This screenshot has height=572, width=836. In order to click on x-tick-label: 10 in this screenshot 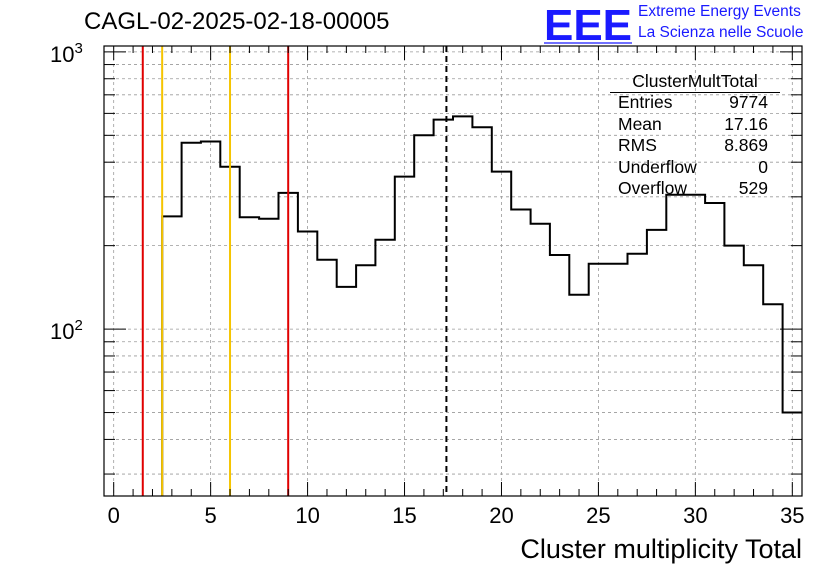, I will do `click(307, 515)`.